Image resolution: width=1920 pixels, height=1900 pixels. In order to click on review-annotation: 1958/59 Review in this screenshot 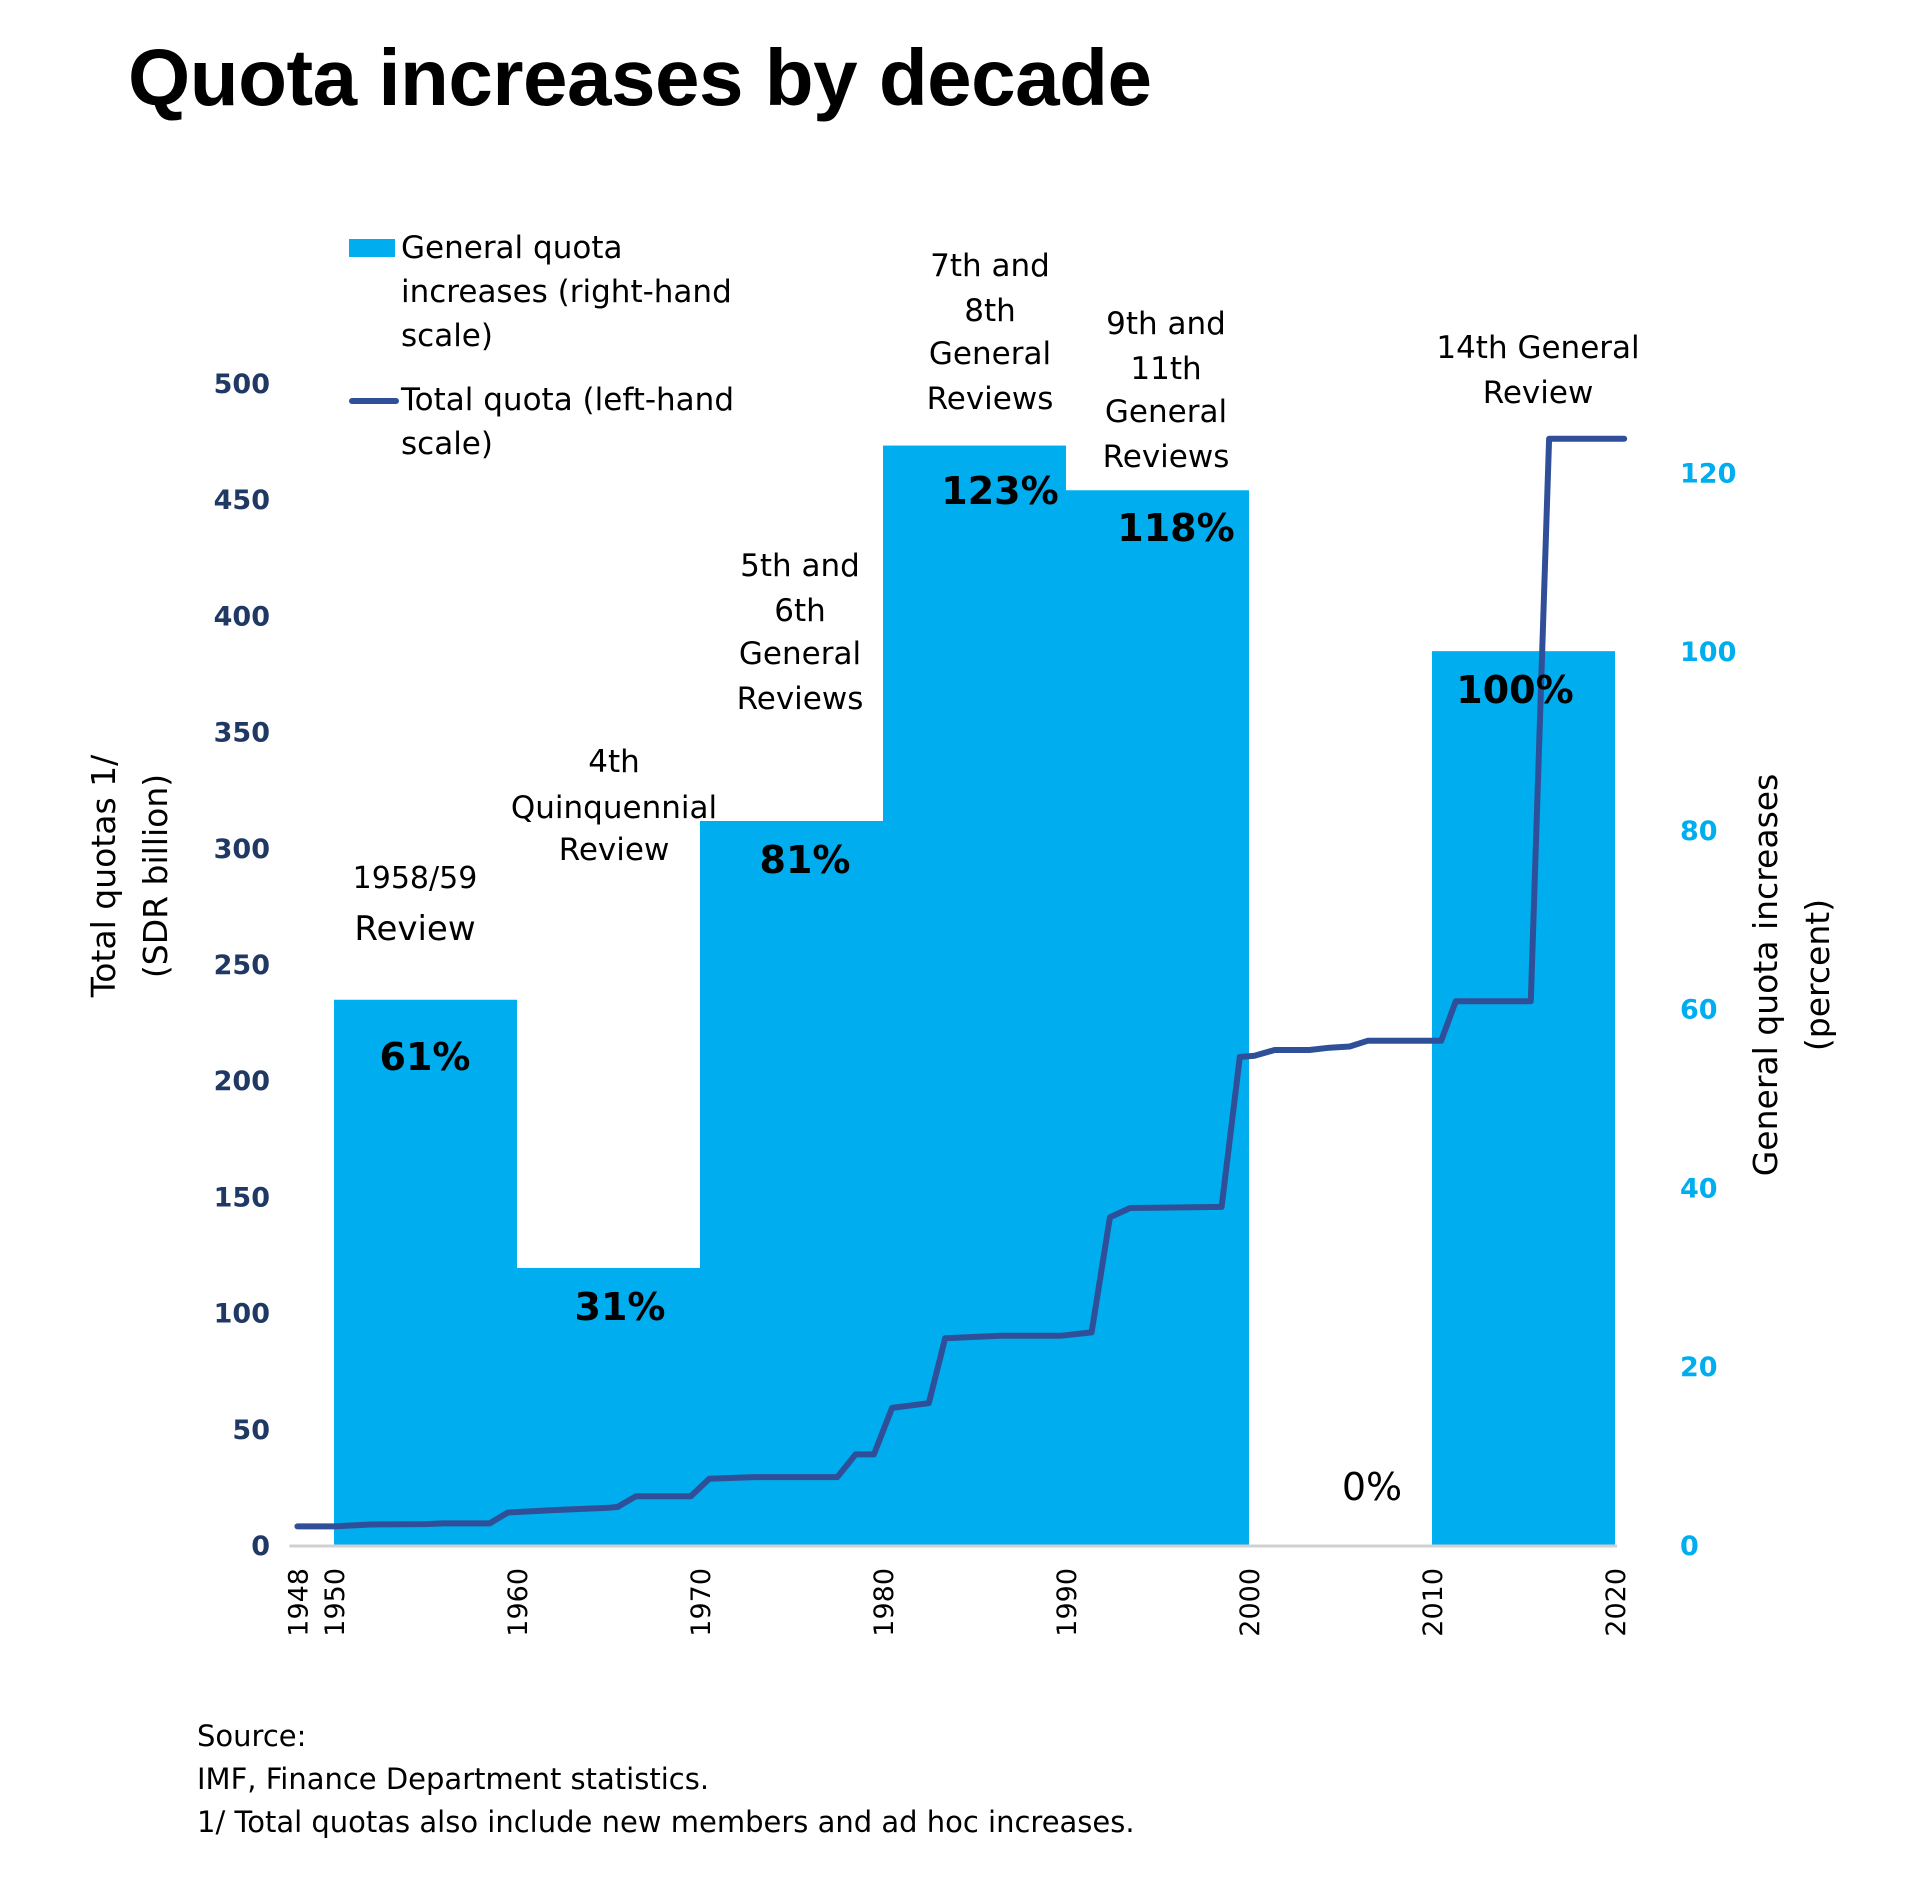, I will do `click(415, 905)`.